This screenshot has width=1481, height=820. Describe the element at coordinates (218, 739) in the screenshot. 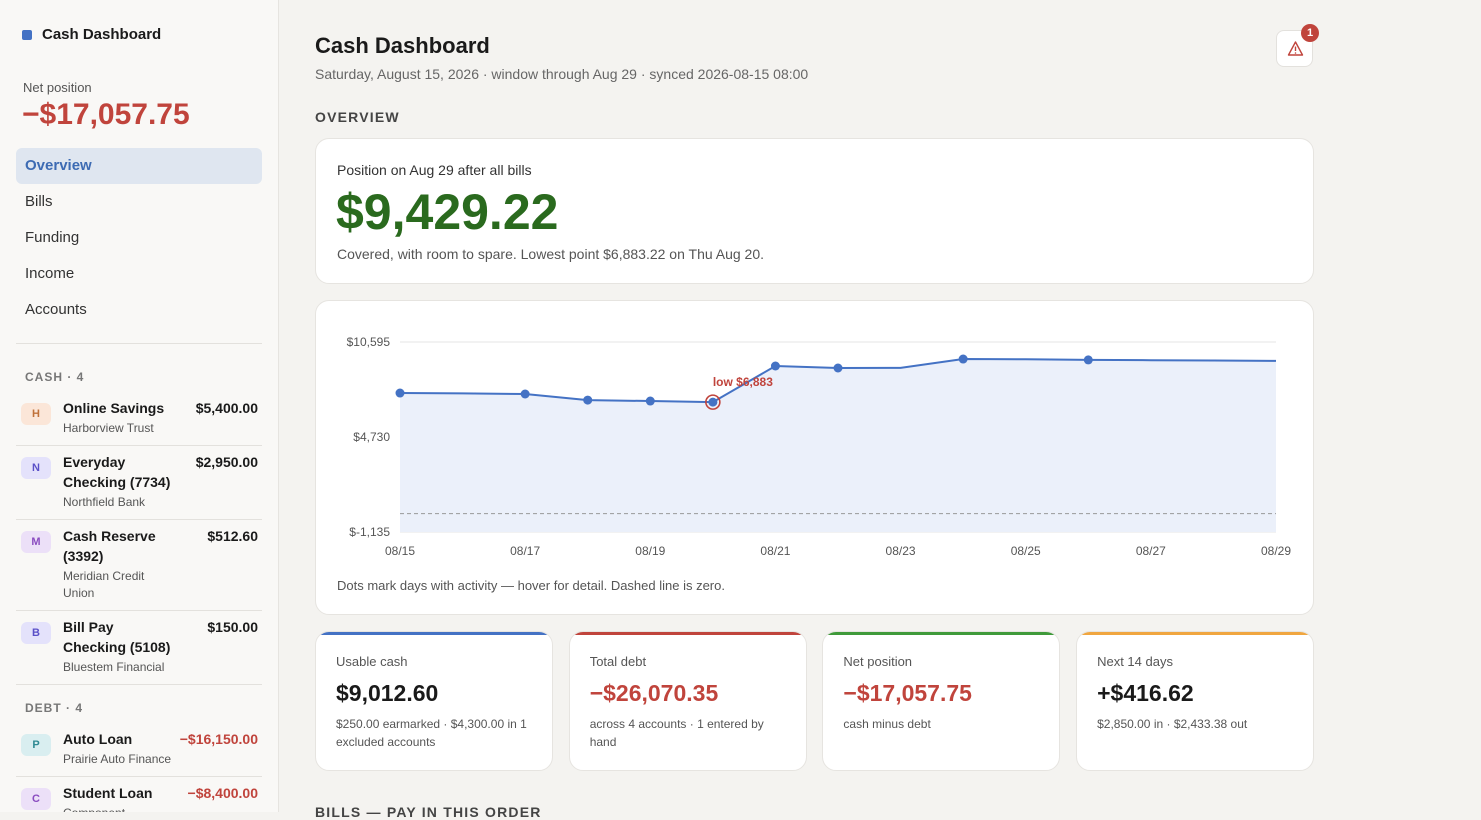

I see `account-amount: −$16,150.00` at that location.